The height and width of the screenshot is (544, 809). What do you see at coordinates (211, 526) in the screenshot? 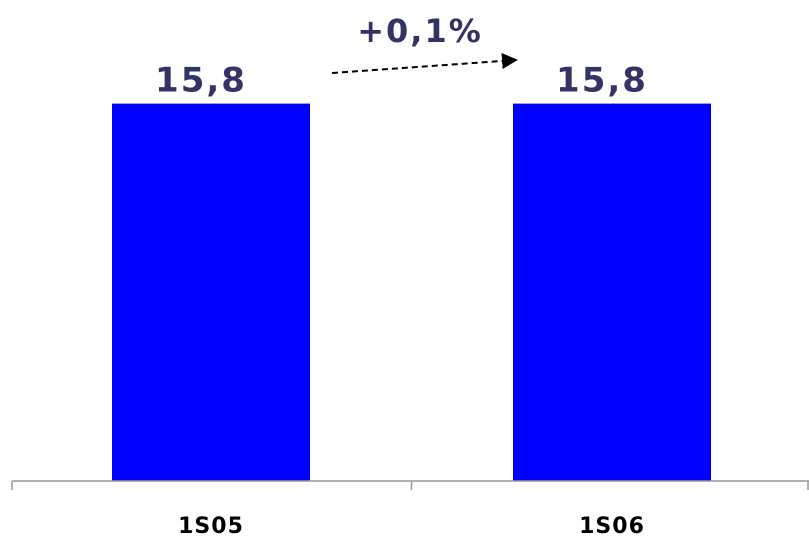
I see `category-label-1S05: 1S05` at bounding box center [211, 526].